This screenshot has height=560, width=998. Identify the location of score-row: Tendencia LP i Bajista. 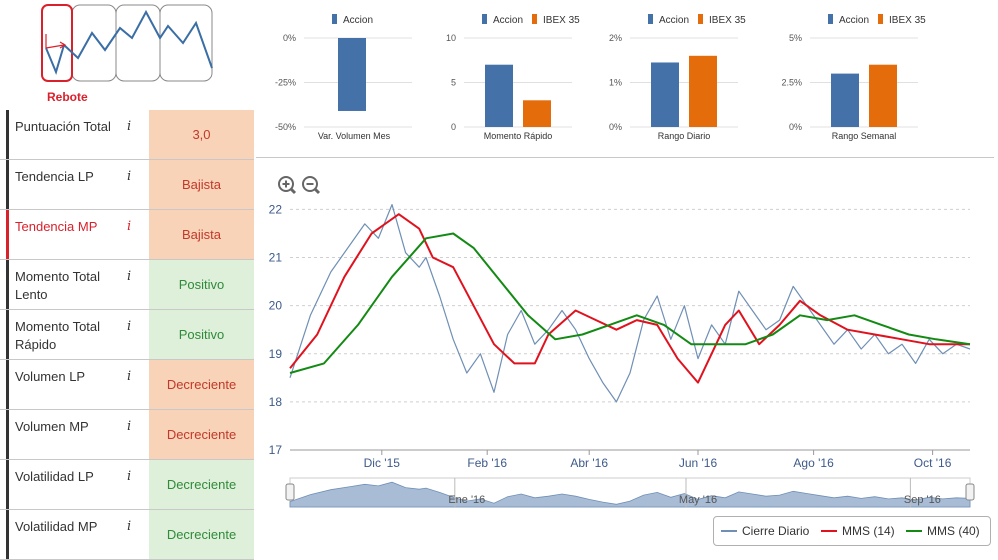
(127, 185).